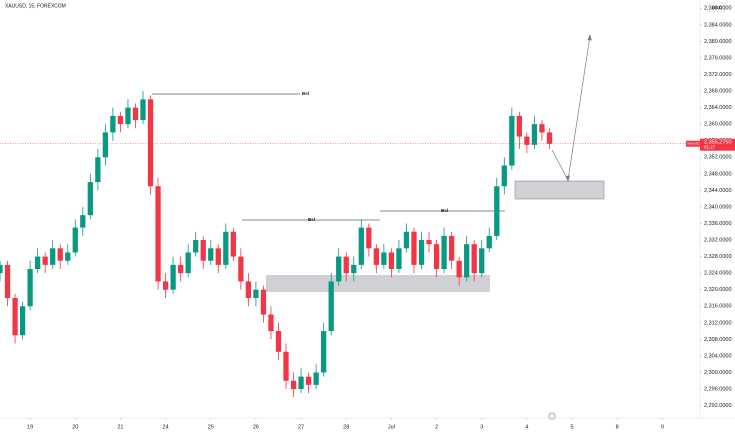  I want to click on currency-label: USD, so click(717, 8).